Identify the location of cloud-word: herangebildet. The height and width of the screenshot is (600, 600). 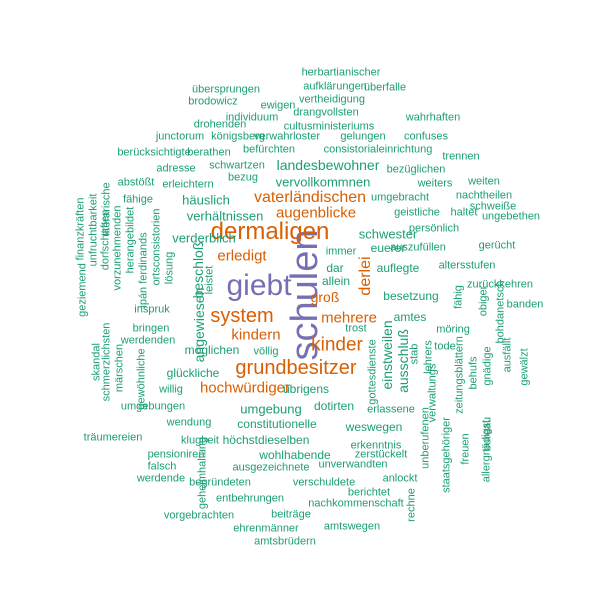
(130, 240).